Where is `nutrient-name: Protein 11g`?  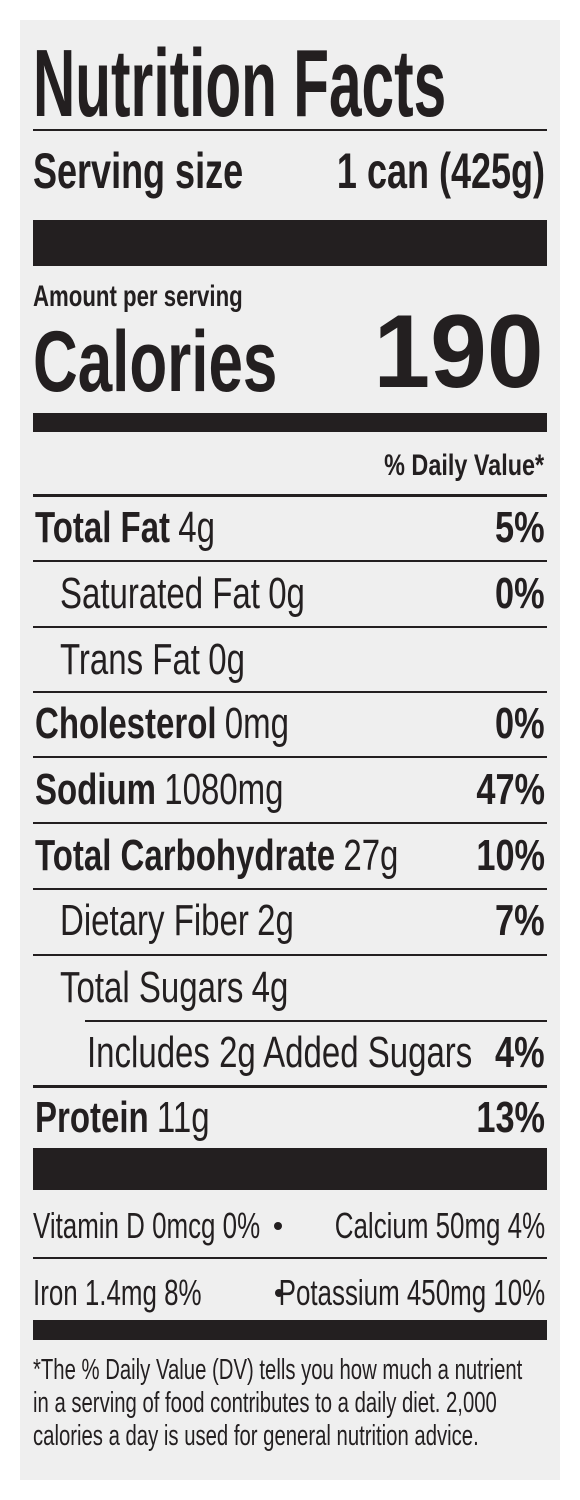
nutrient-name: Protein 11g is located at coordinates (122, 1117).